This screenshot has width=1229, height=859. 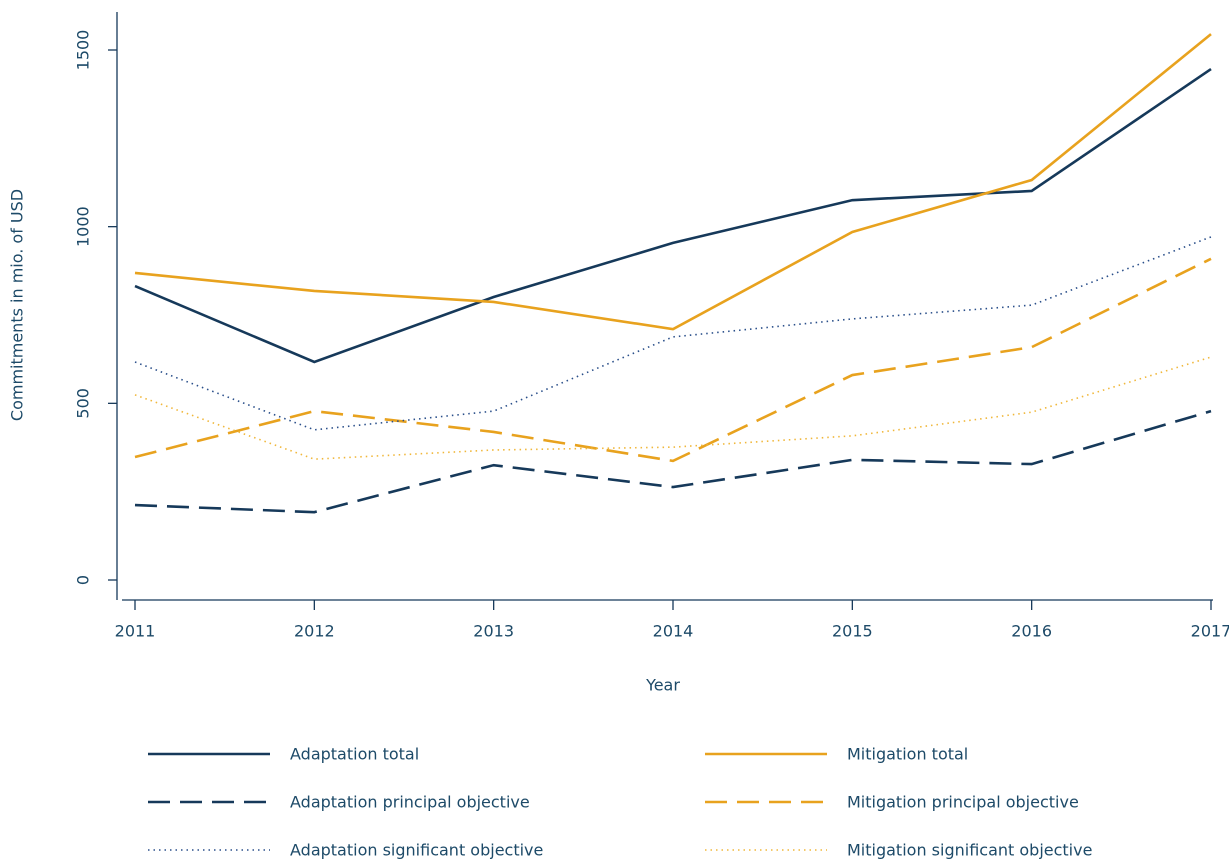 I want to click on x-tick-label: 2012, so click(x=314, y=631).